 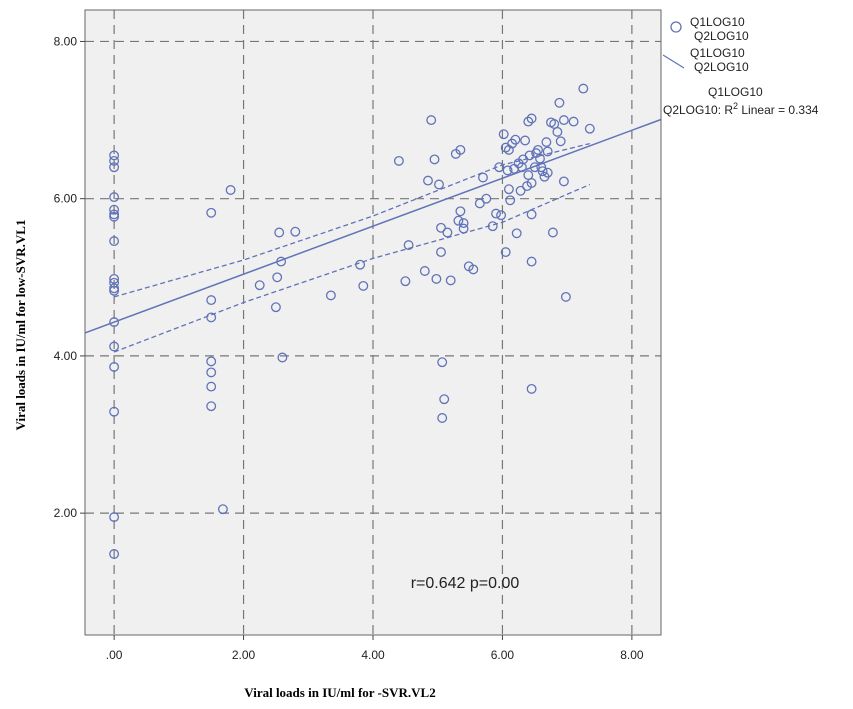 What do you see at coordinates (66, 199) in the screenshot?
I see `y-tick-label: 6.00` at bounding box center [66, 199].